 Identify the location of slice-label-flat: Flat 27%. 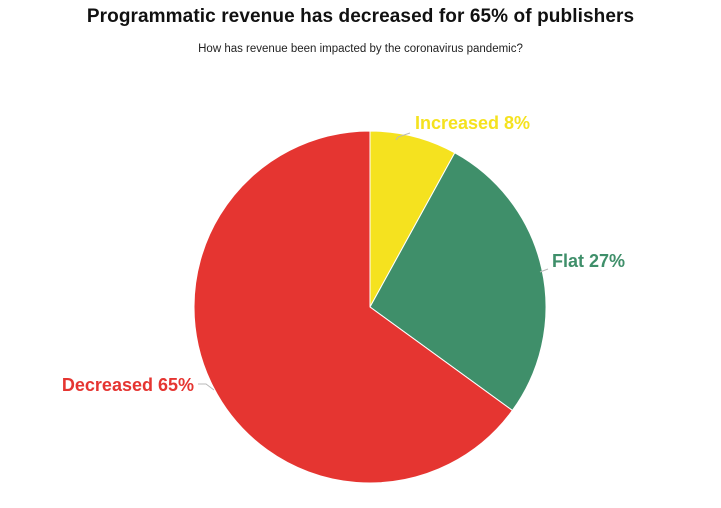
(588, 261).